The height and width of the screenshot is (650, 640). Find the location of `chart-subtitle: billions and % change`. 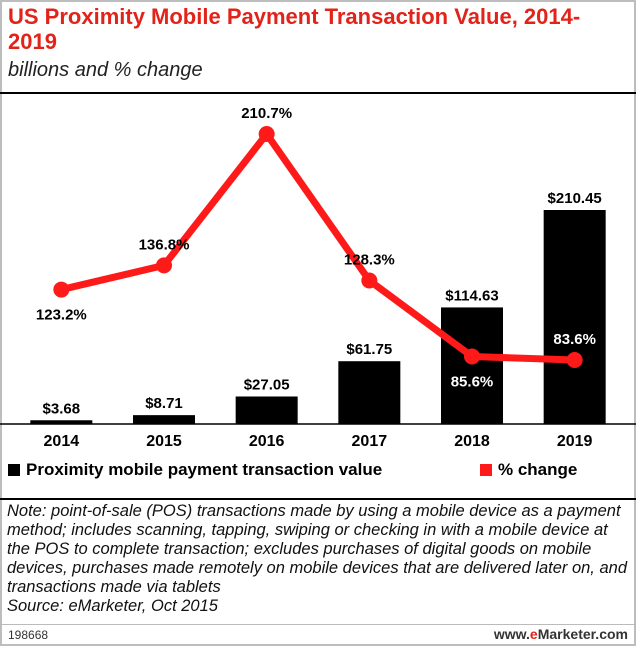

chart-subtitle: billions and % change is located at coordinates (105, 70).